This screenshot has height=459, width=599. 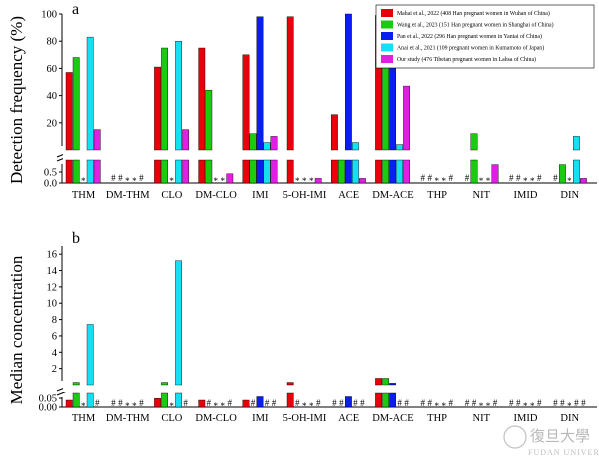 I want to click on x-tick-label: DIN, so click(x=569, y=418).